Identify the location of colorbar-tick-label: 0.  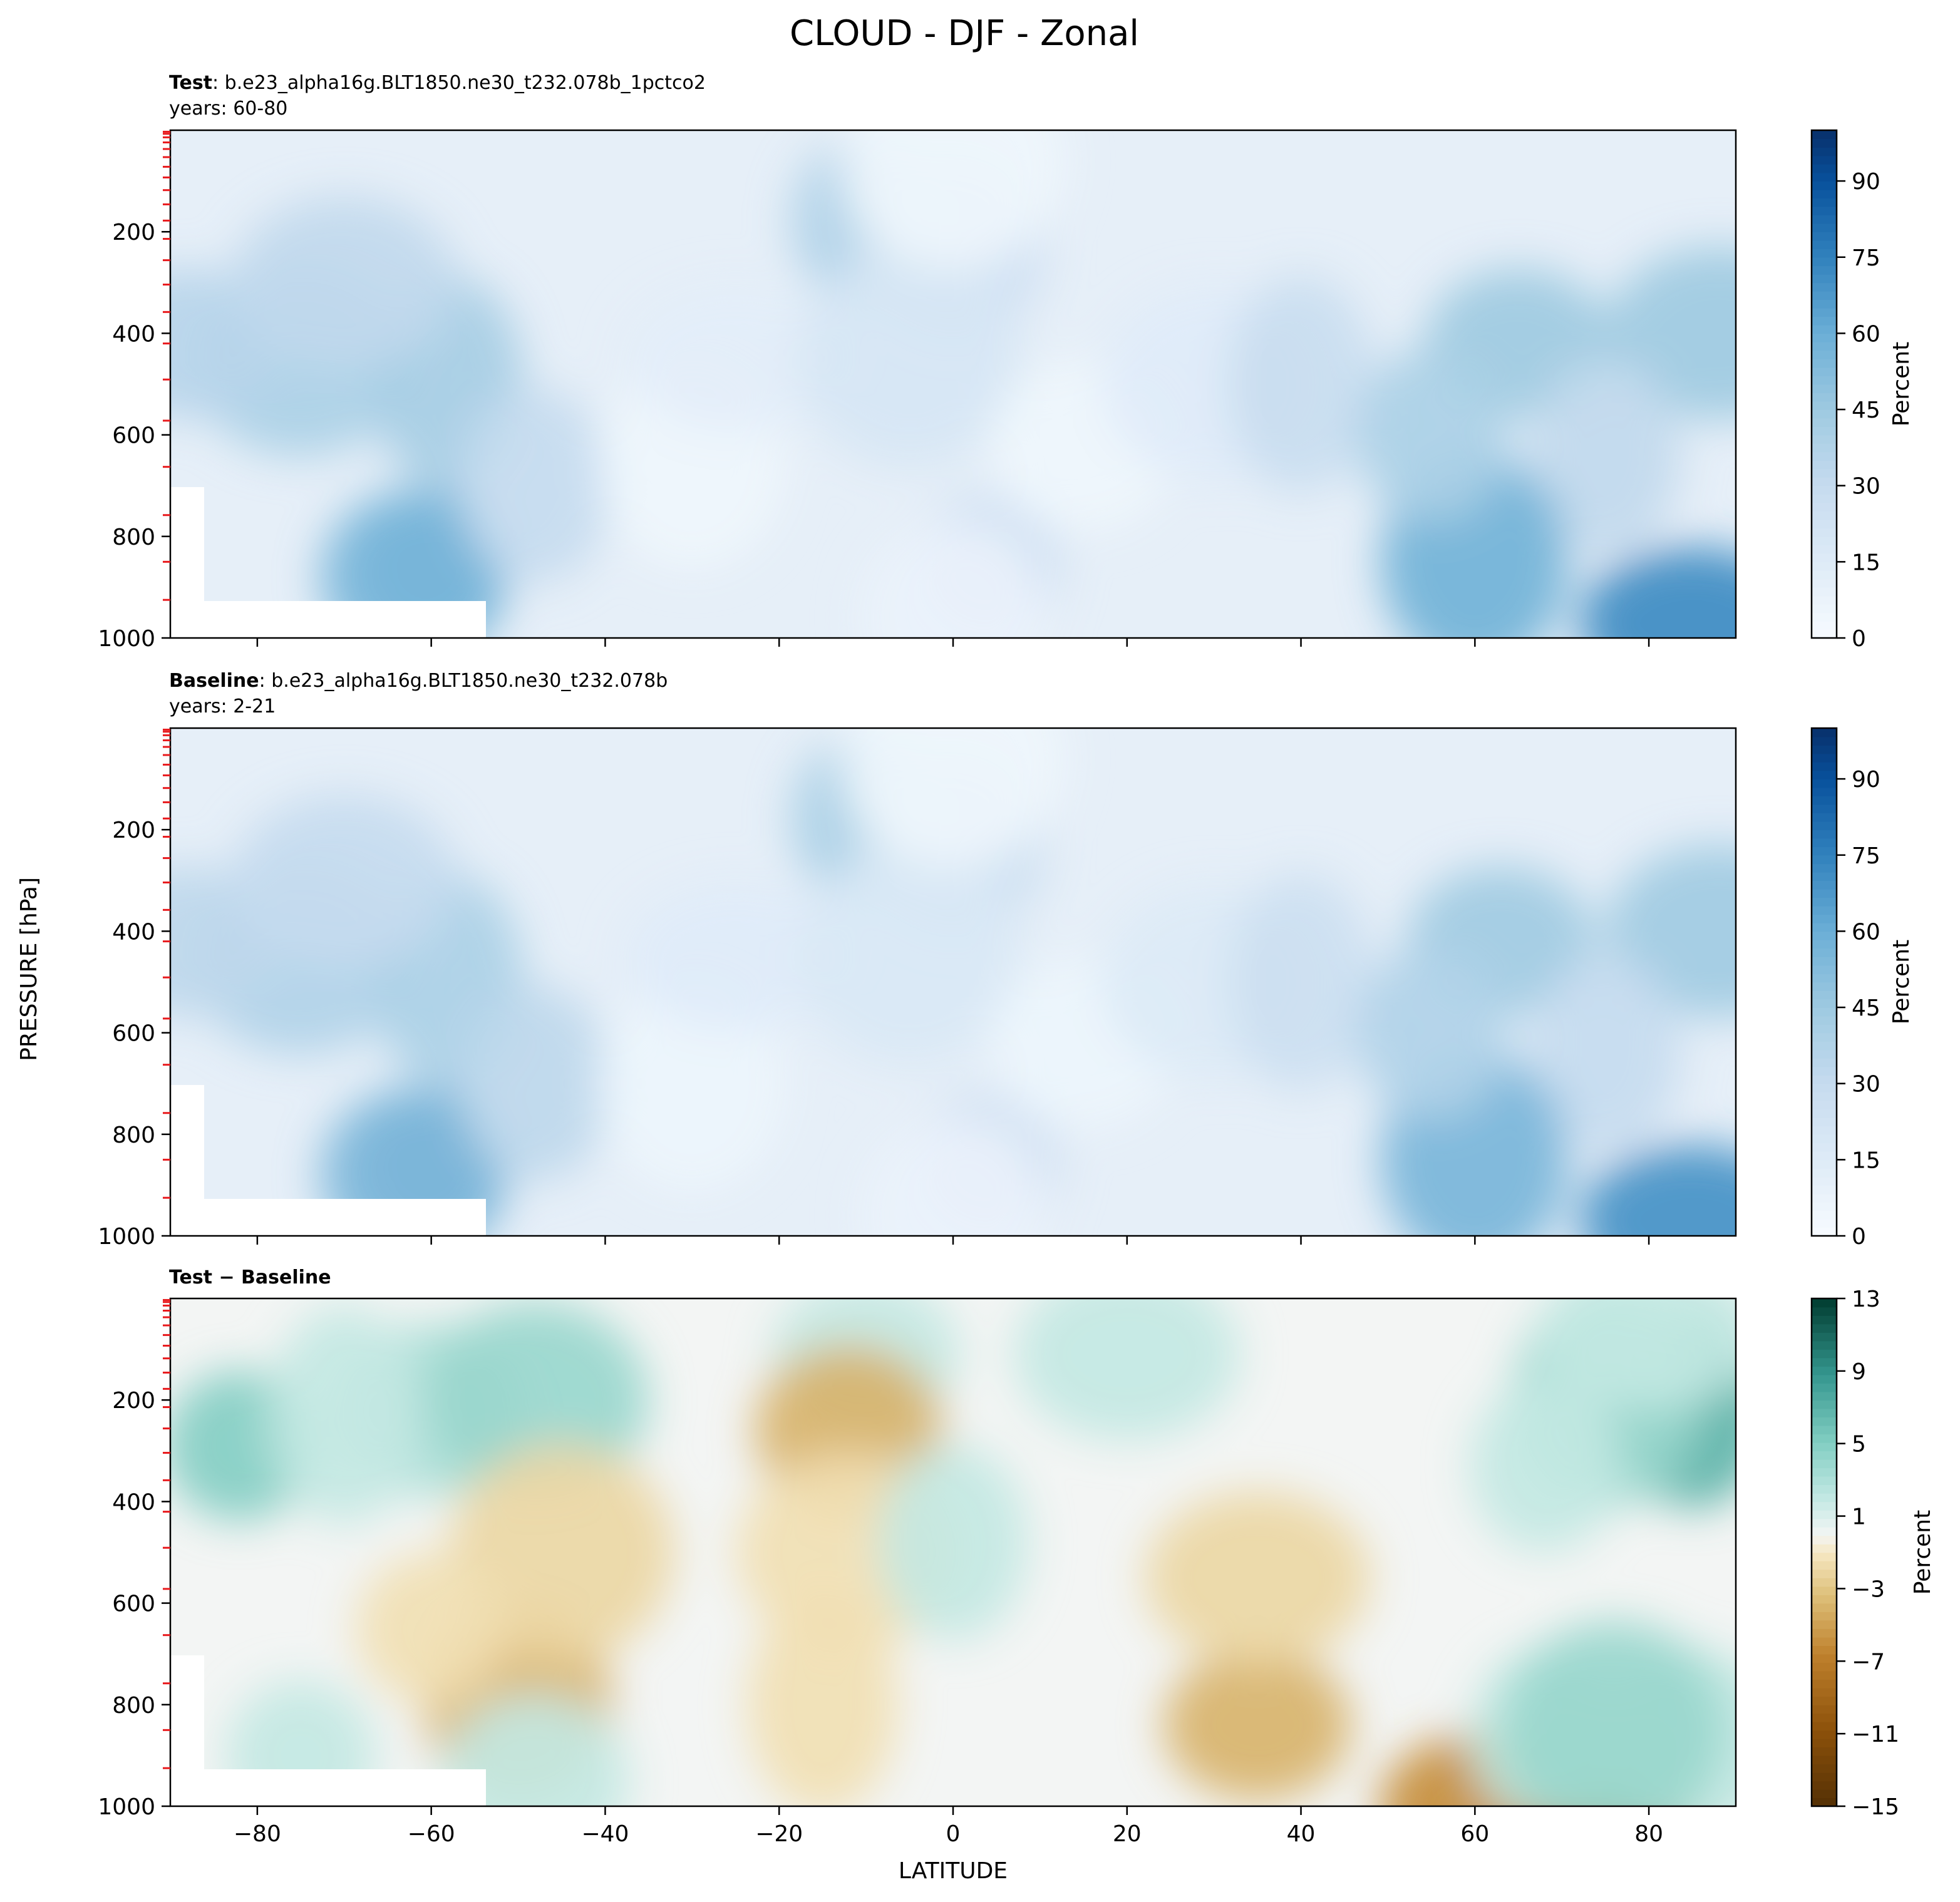
(1859, 1237).